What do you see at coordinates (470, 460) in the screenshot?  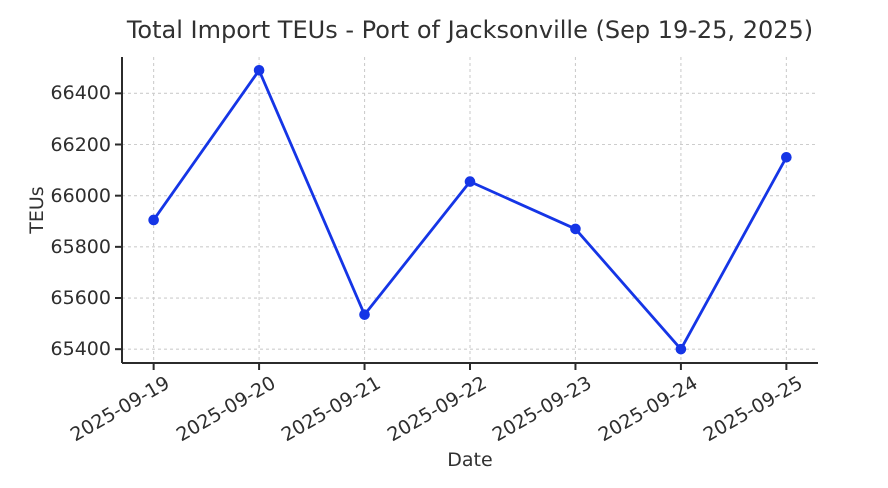 I see `x-axis-title: Date` at bounding box center [470, 460].